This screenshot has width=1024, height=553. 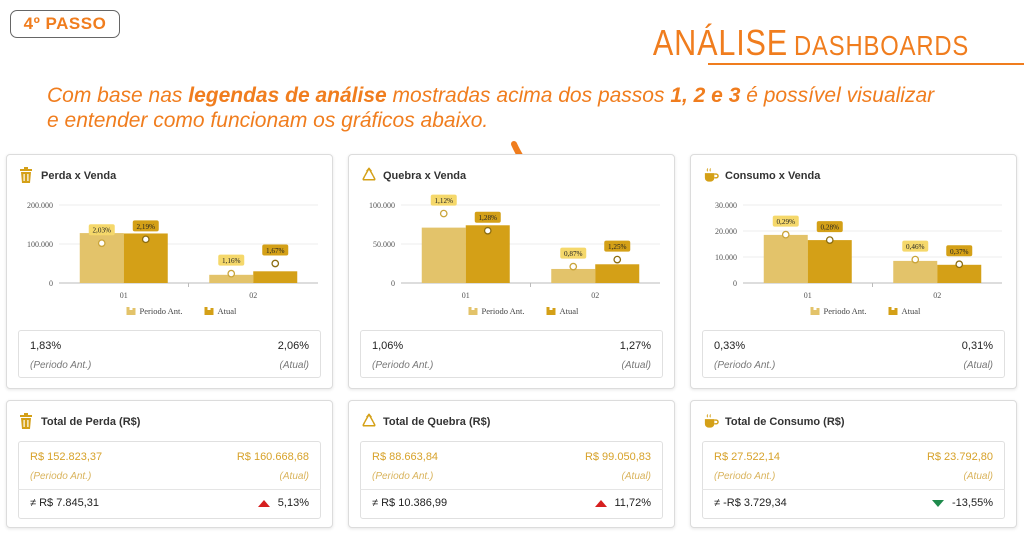 What do you see at coordinates (972, 503) in the screenshot?
I see `total-pct: -13,55%` at bounding box center [972, 503].